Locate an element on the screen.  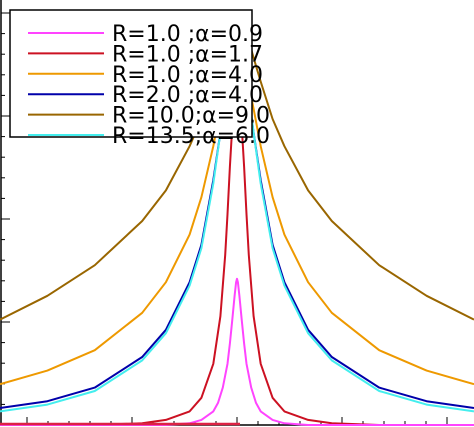
legend-label-3: R=1.0 ;α=4.0 is located at coordinates (187, 75).